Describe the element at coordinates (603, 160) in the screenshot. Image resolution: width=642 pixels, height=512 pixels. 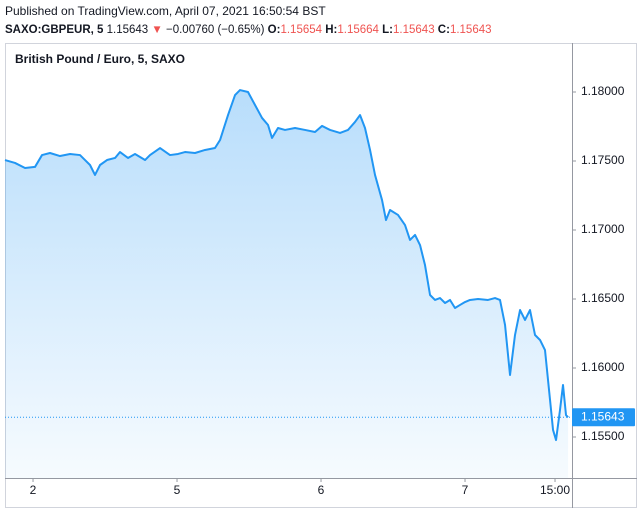
I see `y-tick-label: 1.17500` at that location.